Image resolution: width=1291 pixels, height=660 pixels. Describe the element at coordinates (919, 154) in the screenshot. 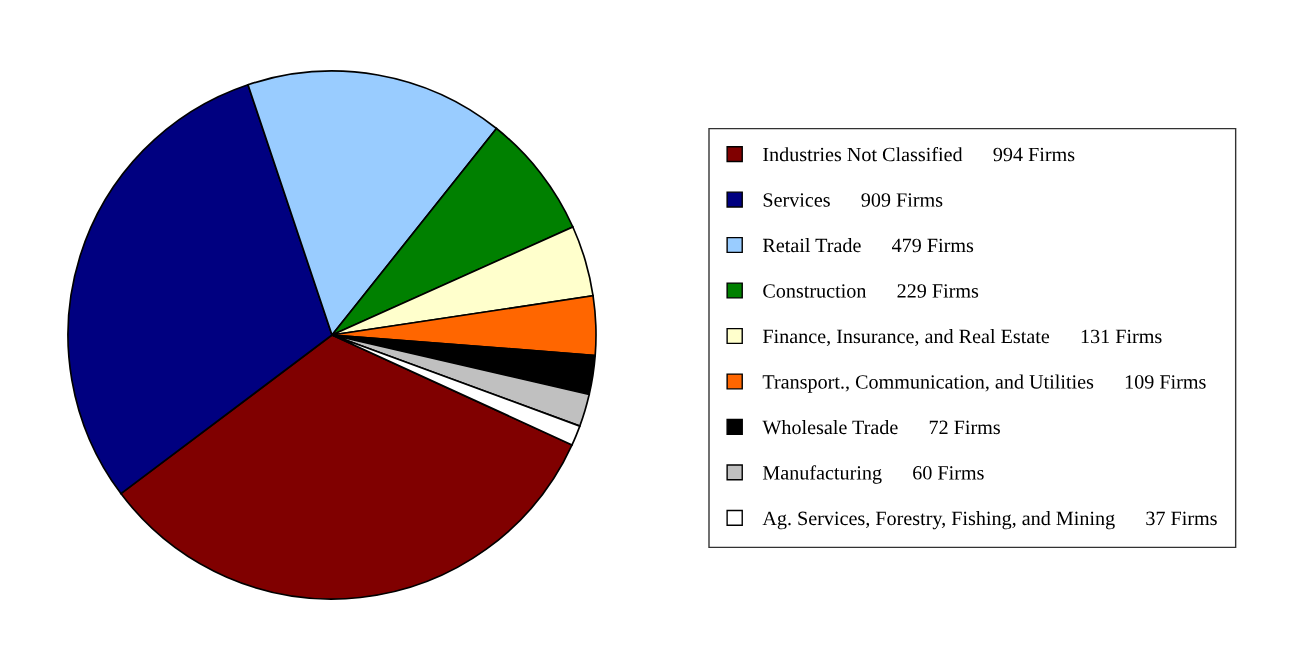

I see `legend-label: Industries Not Classified 994 Firms` at that location.